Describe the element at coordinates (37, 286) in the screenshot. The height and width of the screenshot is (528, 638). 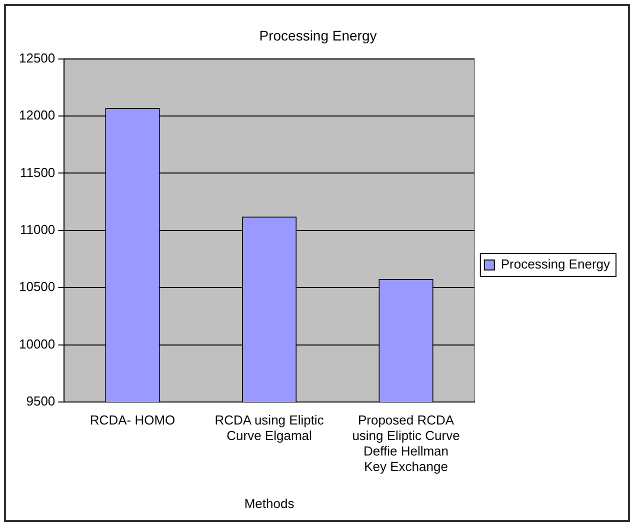
I see `y-tick-label: 10500` at that location.